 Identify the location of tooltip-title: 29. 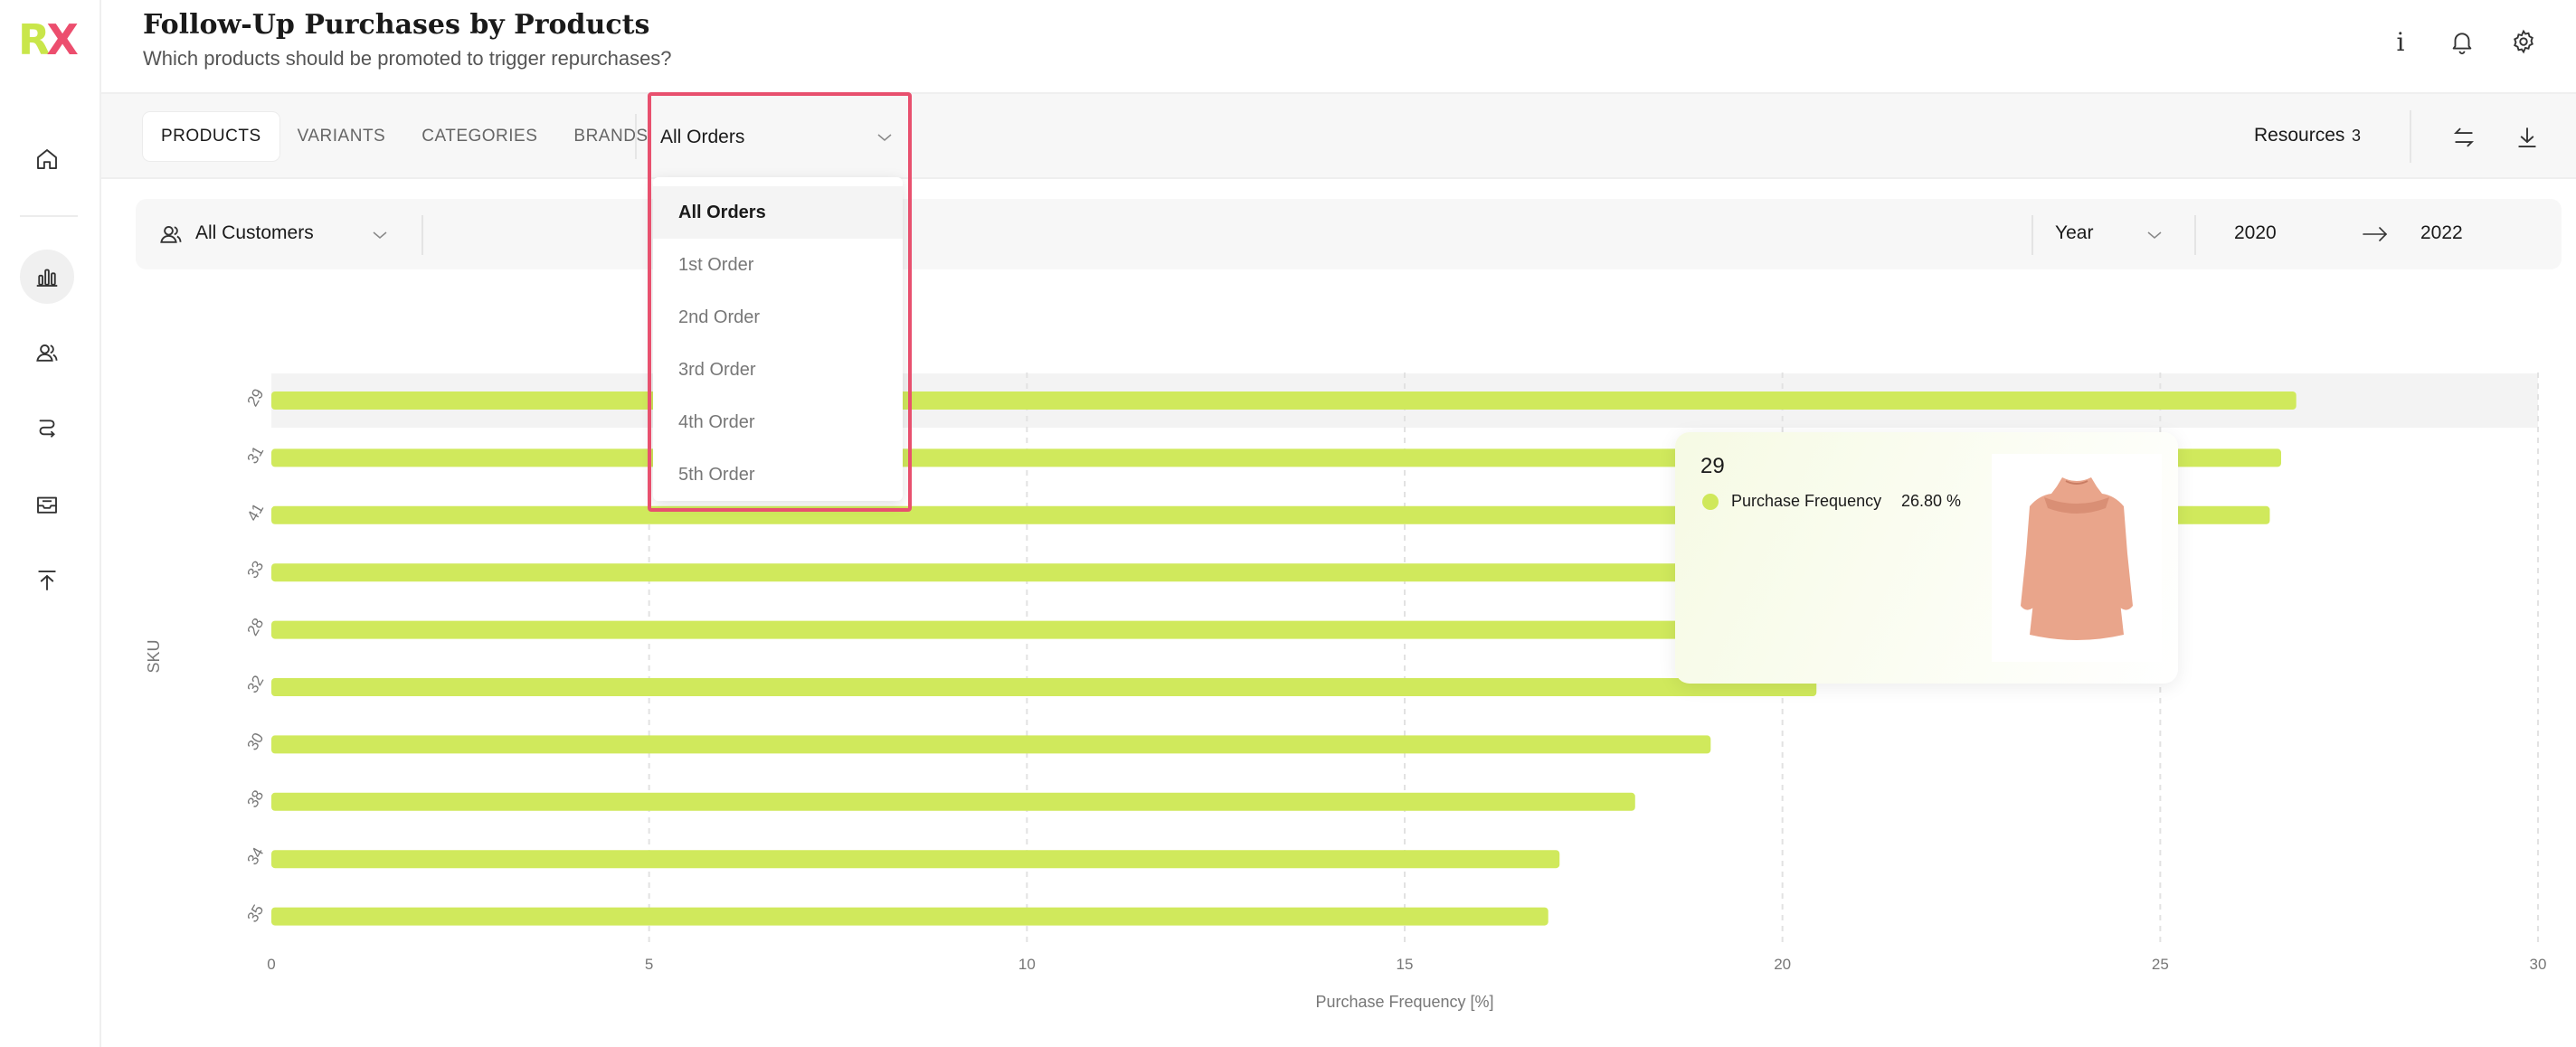
(1712, 466).